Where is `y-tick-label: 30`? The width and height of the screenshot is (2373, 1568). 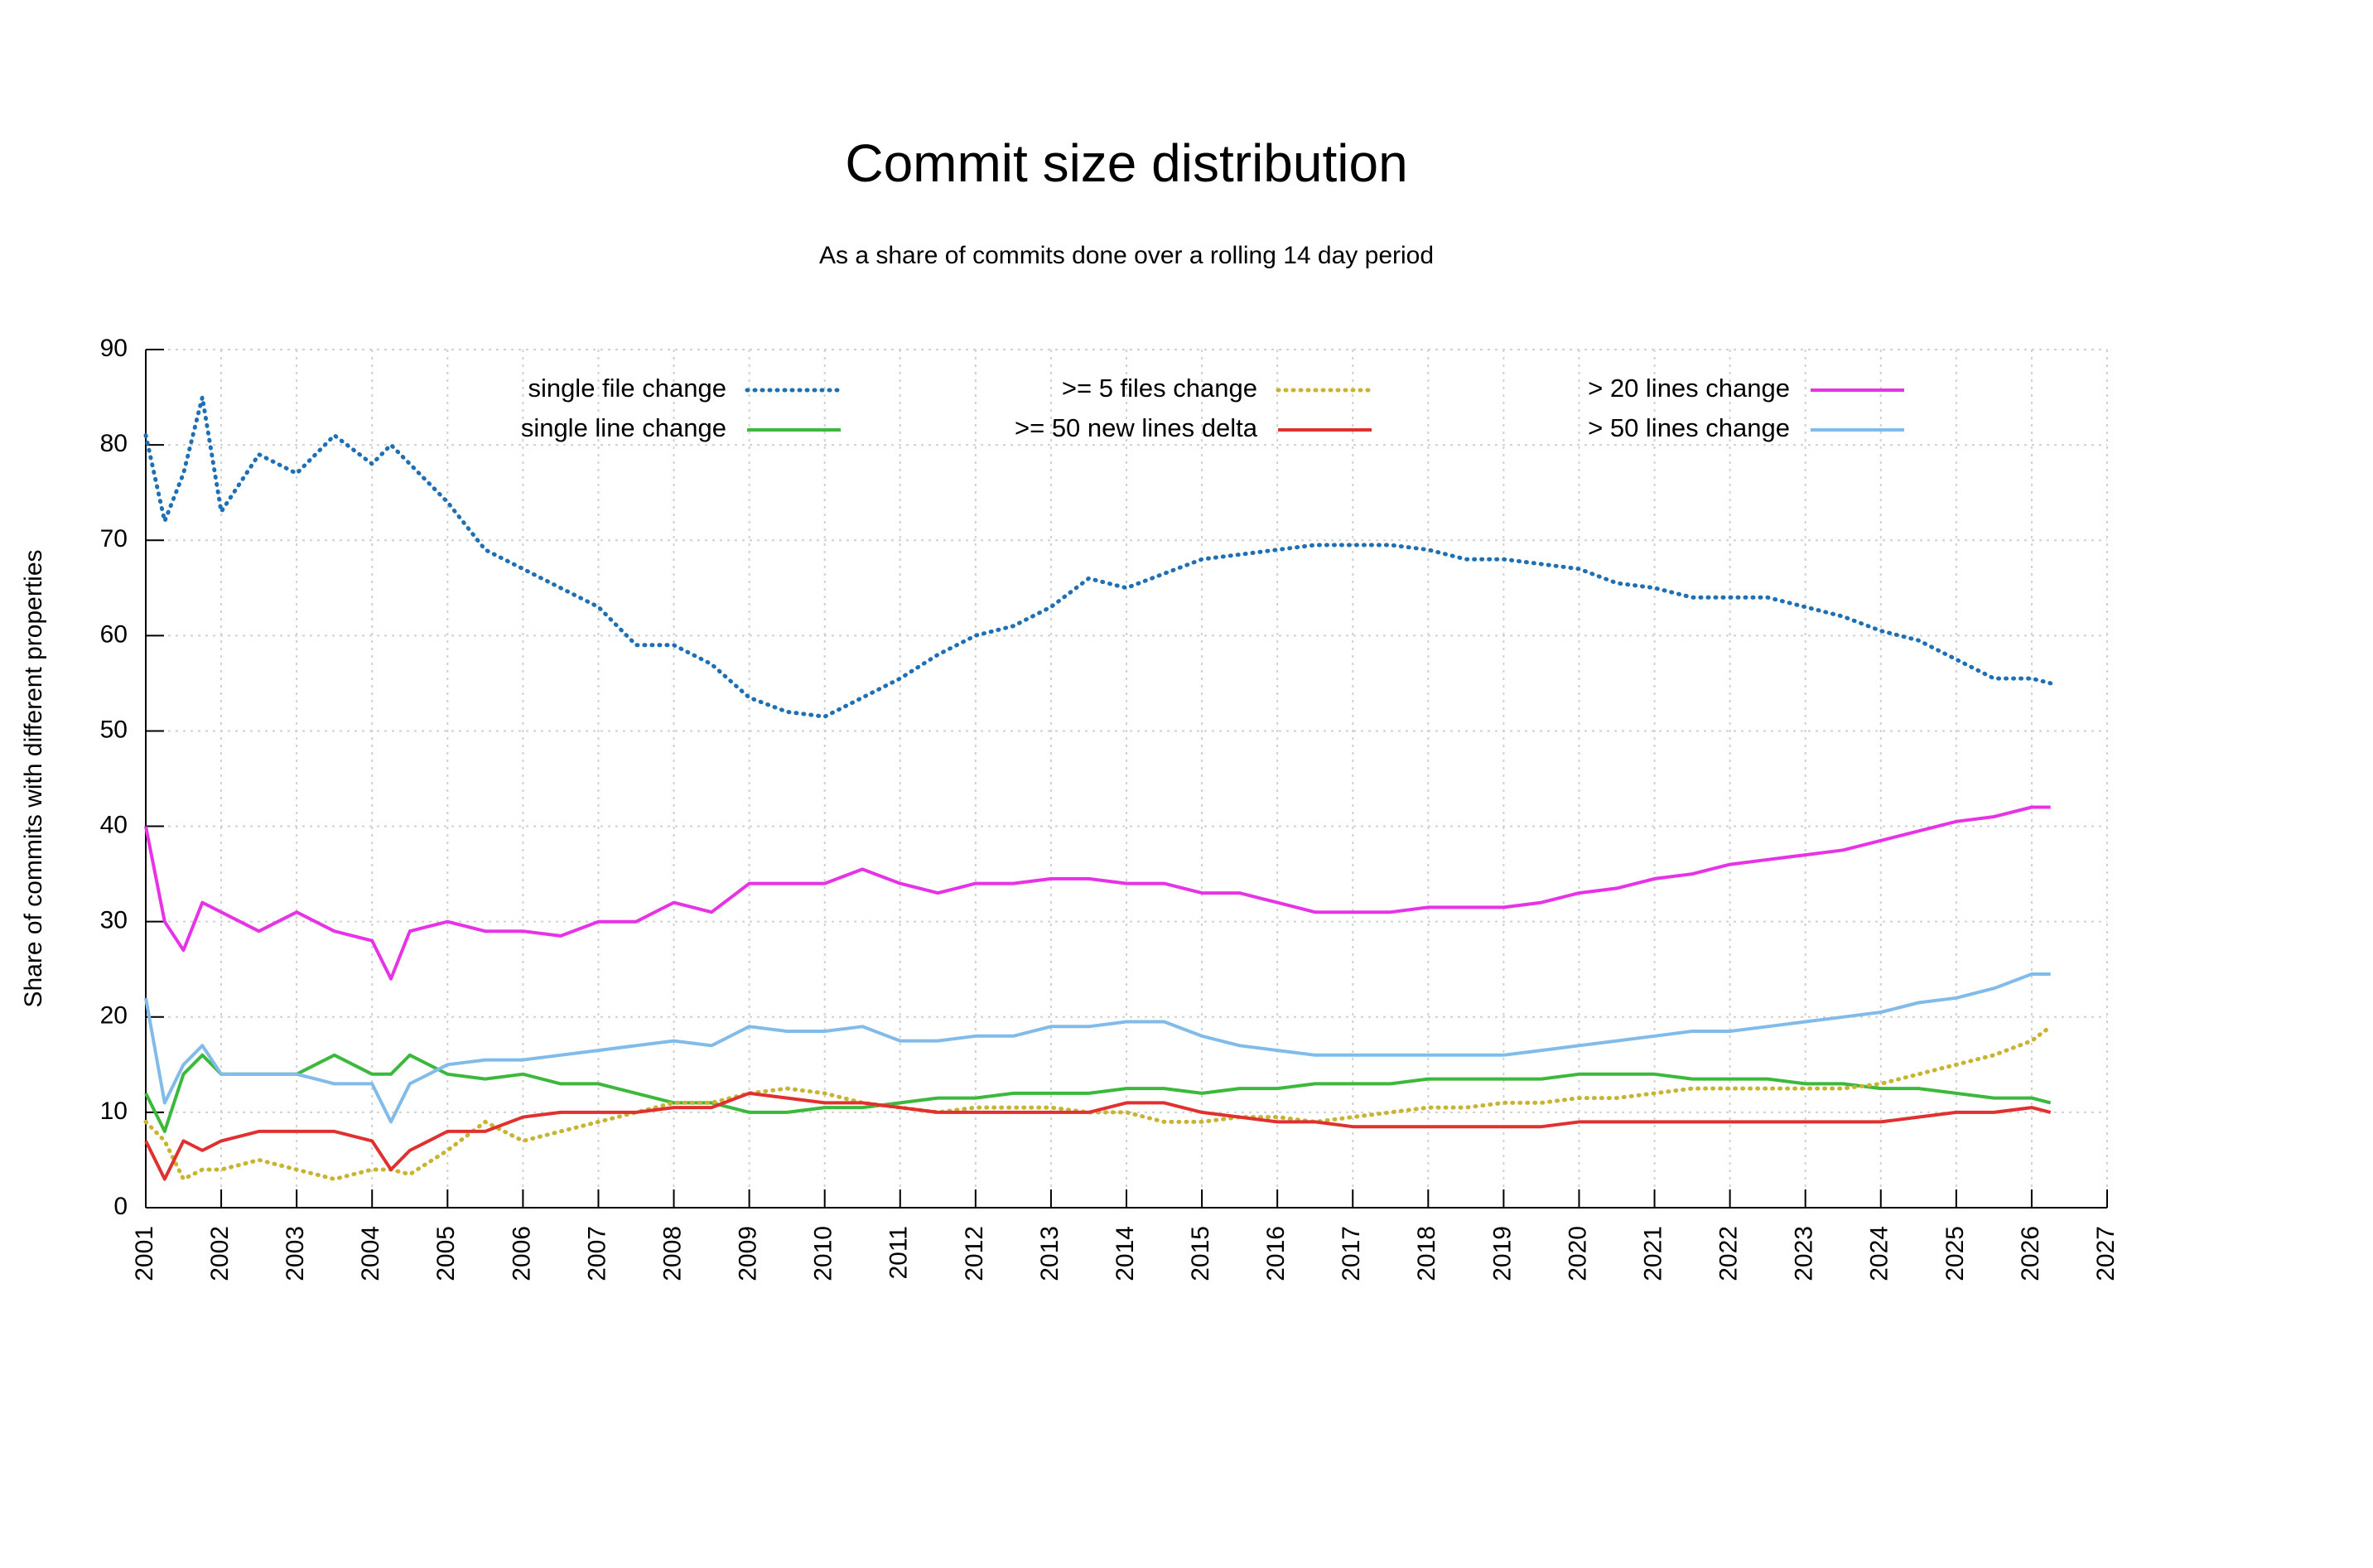
y-tick-label: 30 is located at coordinates (114, 920).